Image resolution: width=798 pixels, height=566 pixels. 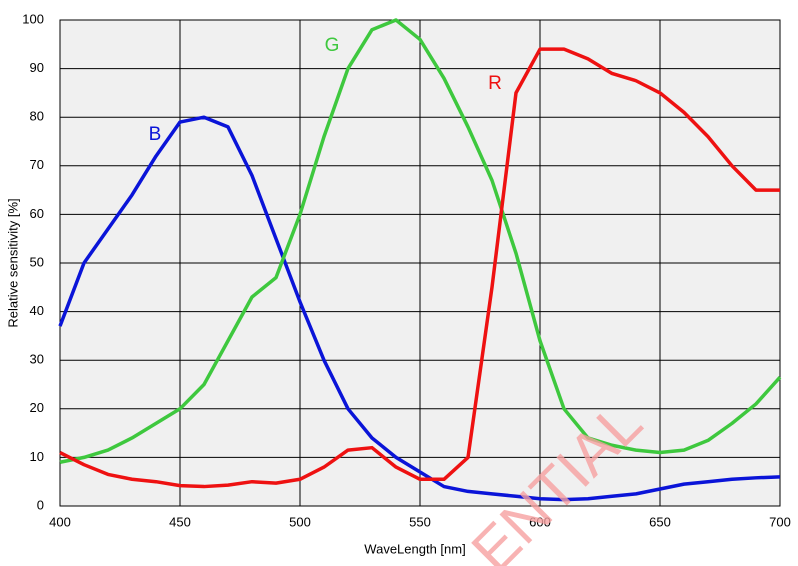 I want to click on y-tick-label: 80, so click(x=37, y=116).